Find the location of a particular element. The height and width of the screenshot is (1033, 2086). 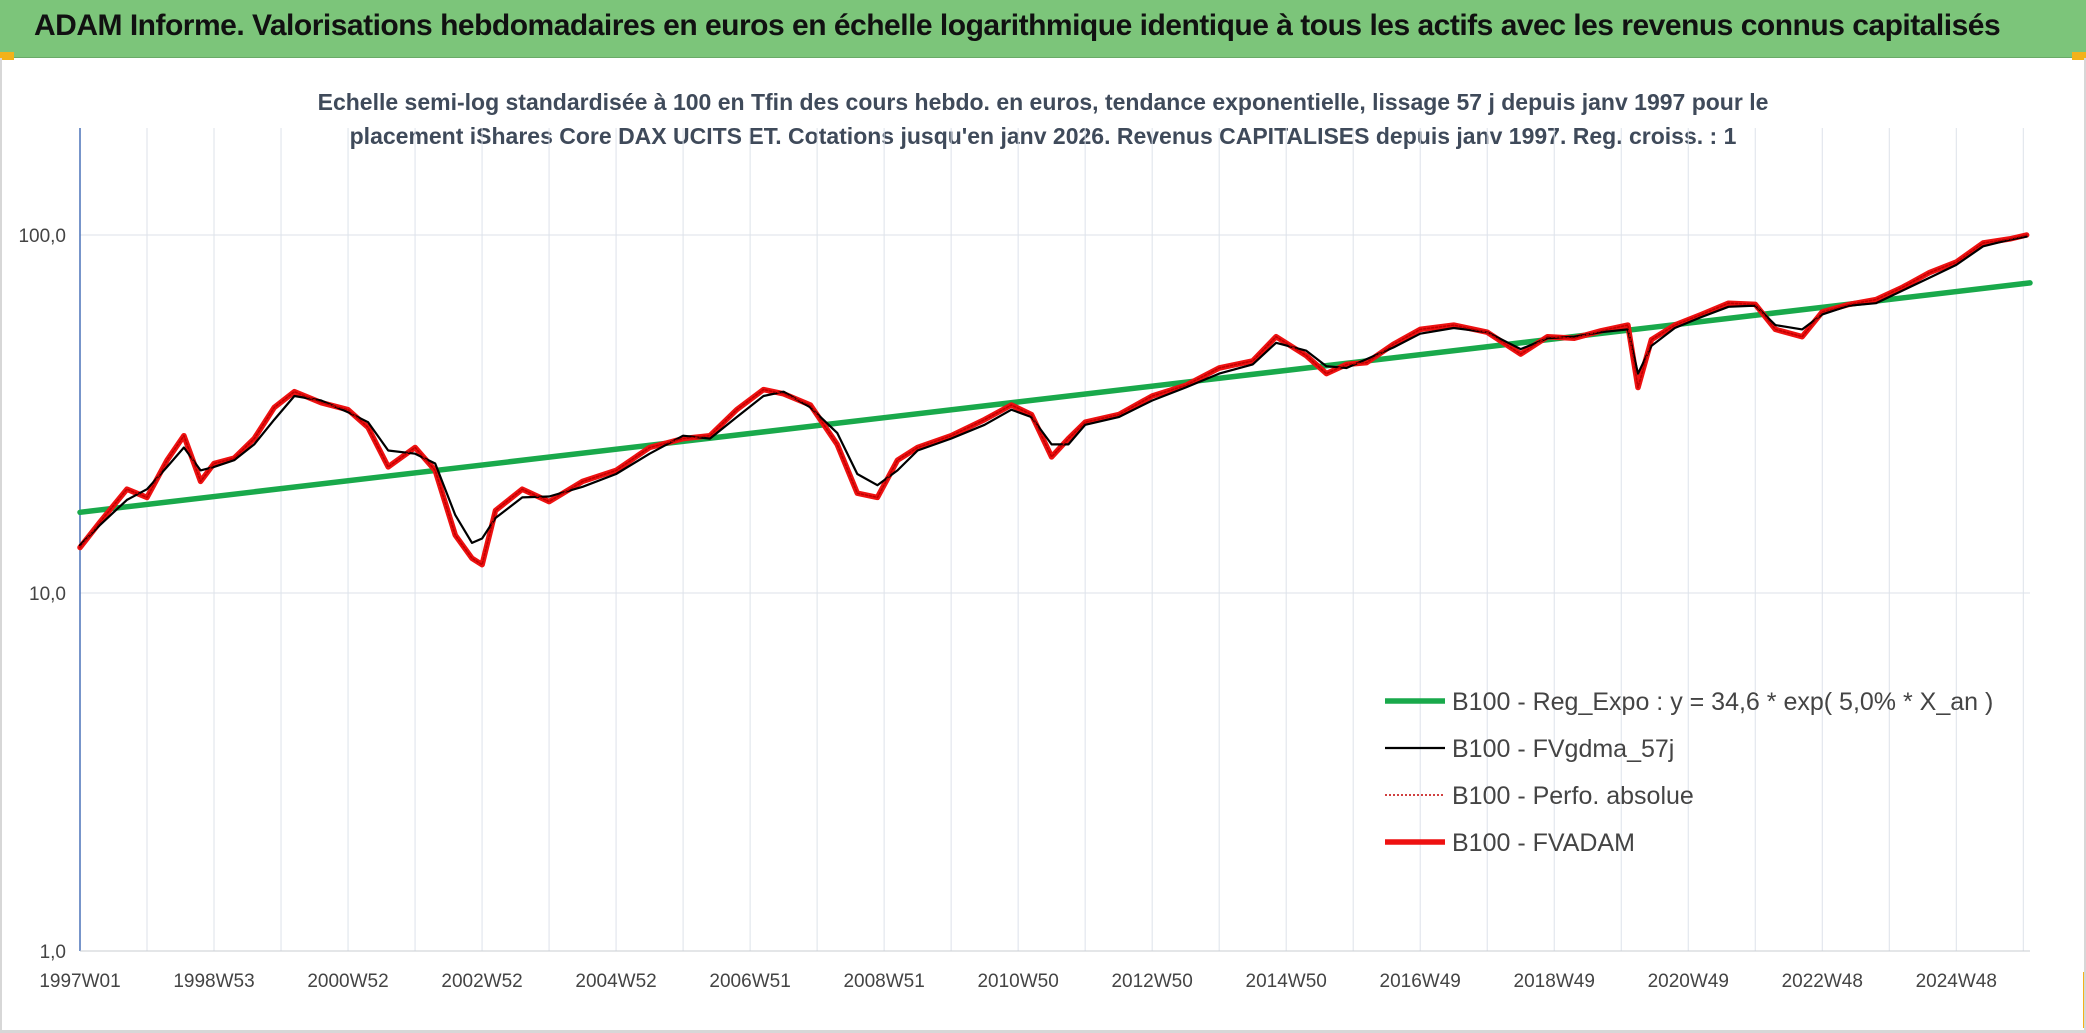

x-tick-label: 2008W51 is located at coordinates (883, 981).